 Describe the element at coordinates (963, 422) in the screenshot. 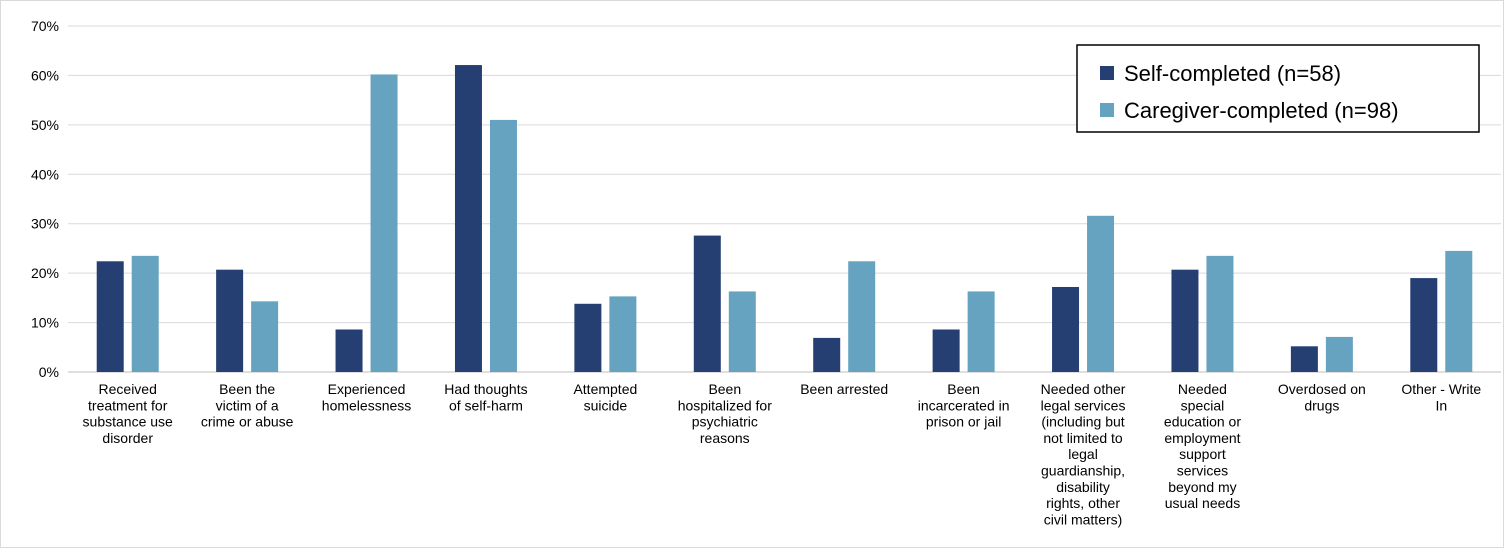

I see `x-category-label-line: prison or jail` at that location.